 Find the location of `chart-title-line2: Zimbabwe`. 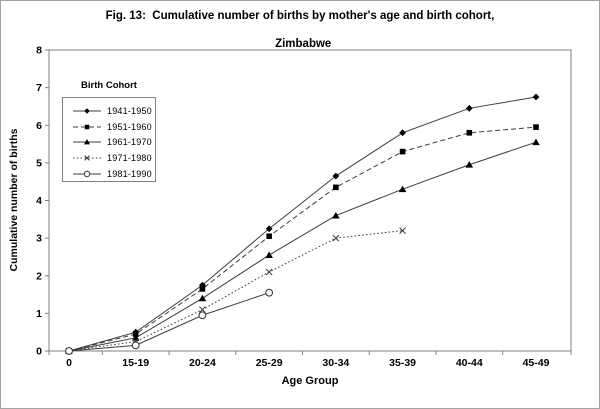

chart-title-line2: Zimbabwe is located at coordinates (303, 44).